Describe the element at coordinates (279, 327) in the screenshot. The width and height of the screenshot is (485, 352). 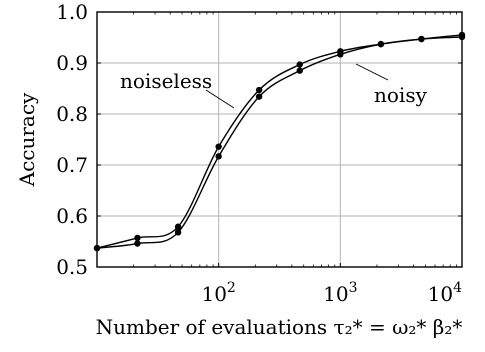
I see `x-axis-label: Number of evaluations τ₂* = ω₂* β₂*` at that location.